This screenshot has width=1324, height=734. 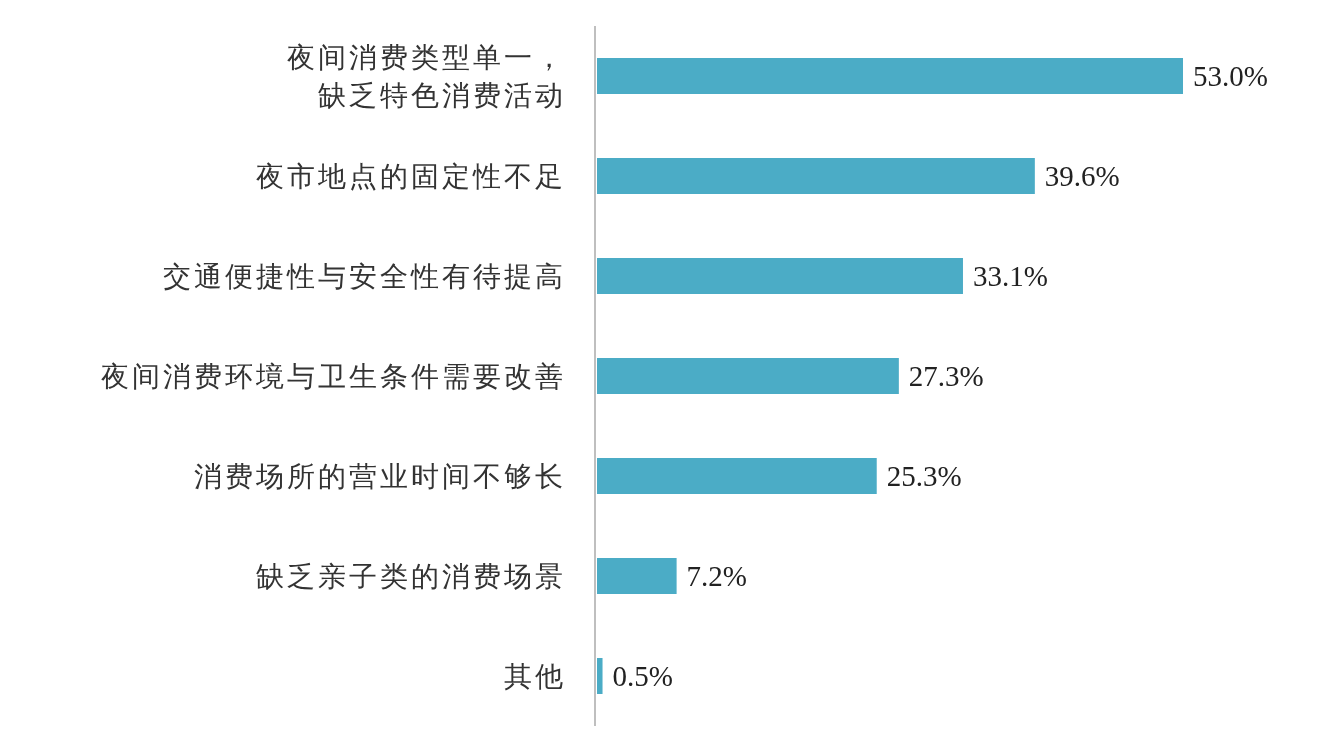 I want to click on data-label: 53.0%, so click(x=1230, y=76).